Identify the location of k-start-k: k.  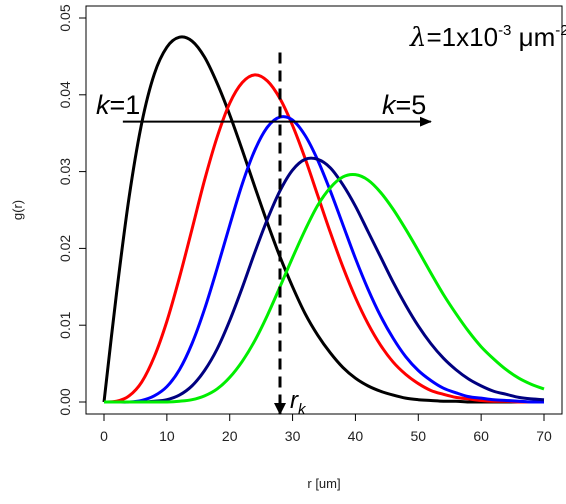
(103, 105).